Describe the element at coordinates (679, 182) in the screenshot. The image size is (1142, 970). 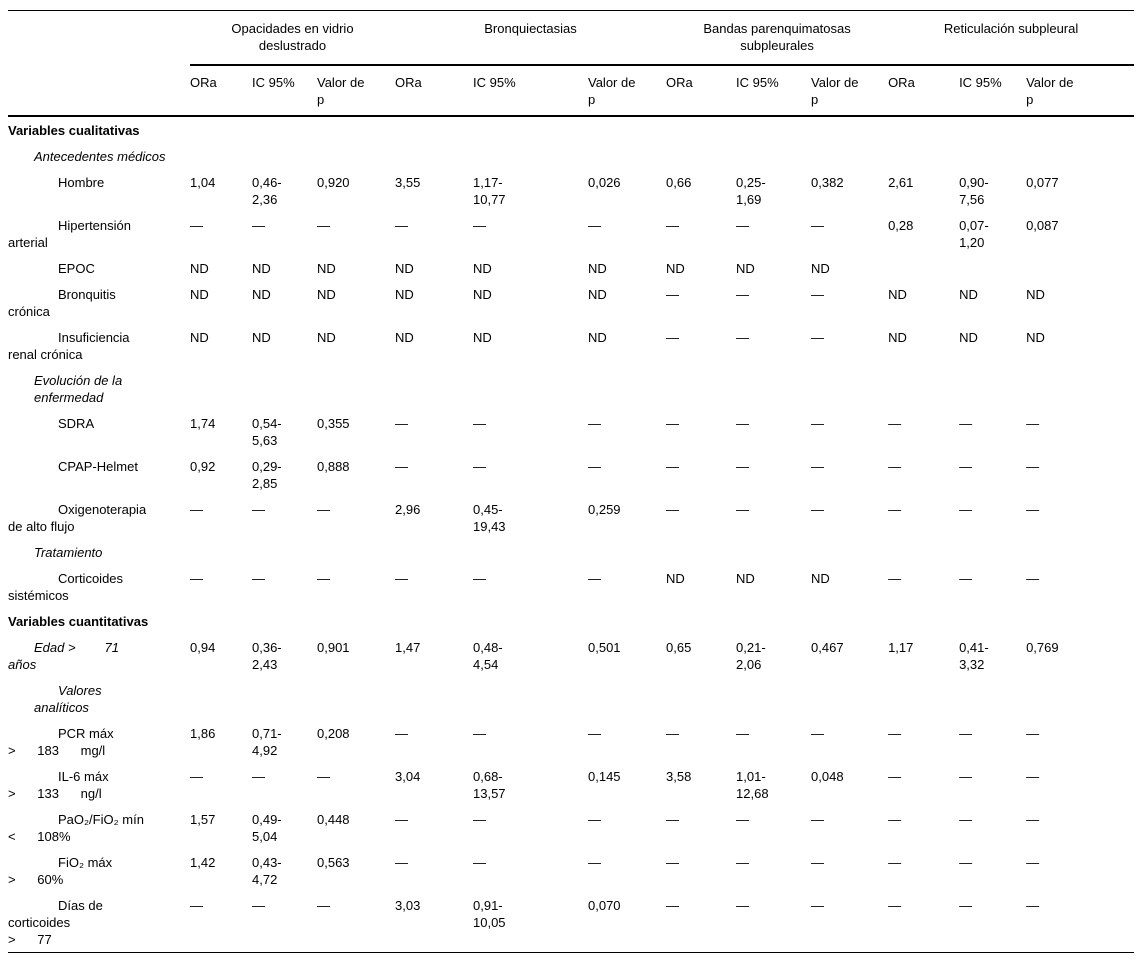
I see `value-cell: 0,66` at that location.